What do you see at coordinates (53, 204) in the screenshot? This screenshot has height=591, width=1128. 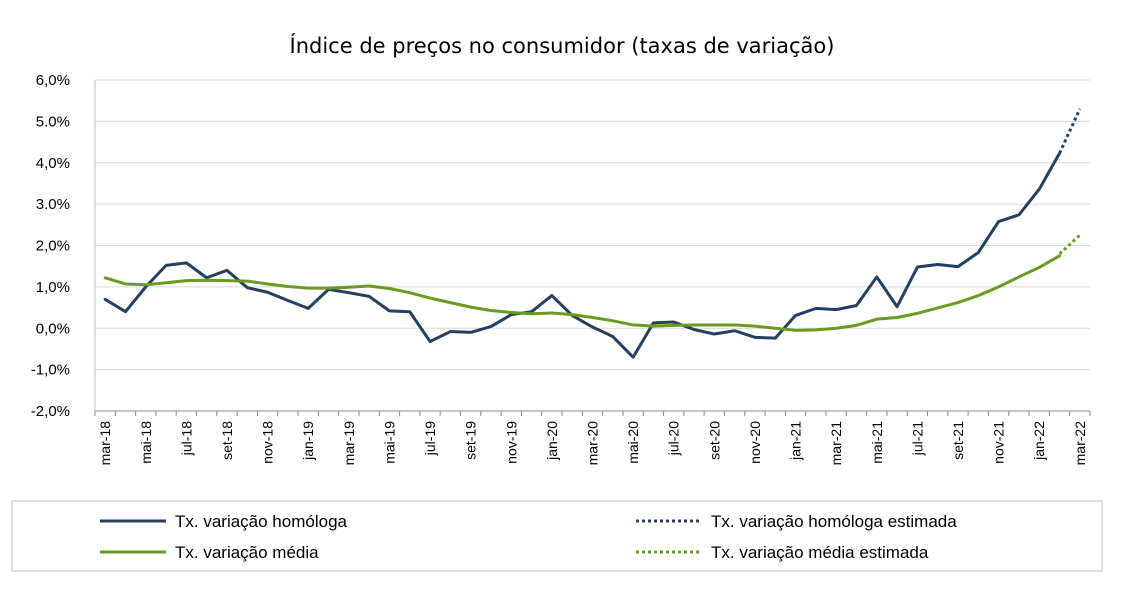 I see `y-tick-label: 3.0%` at bounding box center [53, 204].